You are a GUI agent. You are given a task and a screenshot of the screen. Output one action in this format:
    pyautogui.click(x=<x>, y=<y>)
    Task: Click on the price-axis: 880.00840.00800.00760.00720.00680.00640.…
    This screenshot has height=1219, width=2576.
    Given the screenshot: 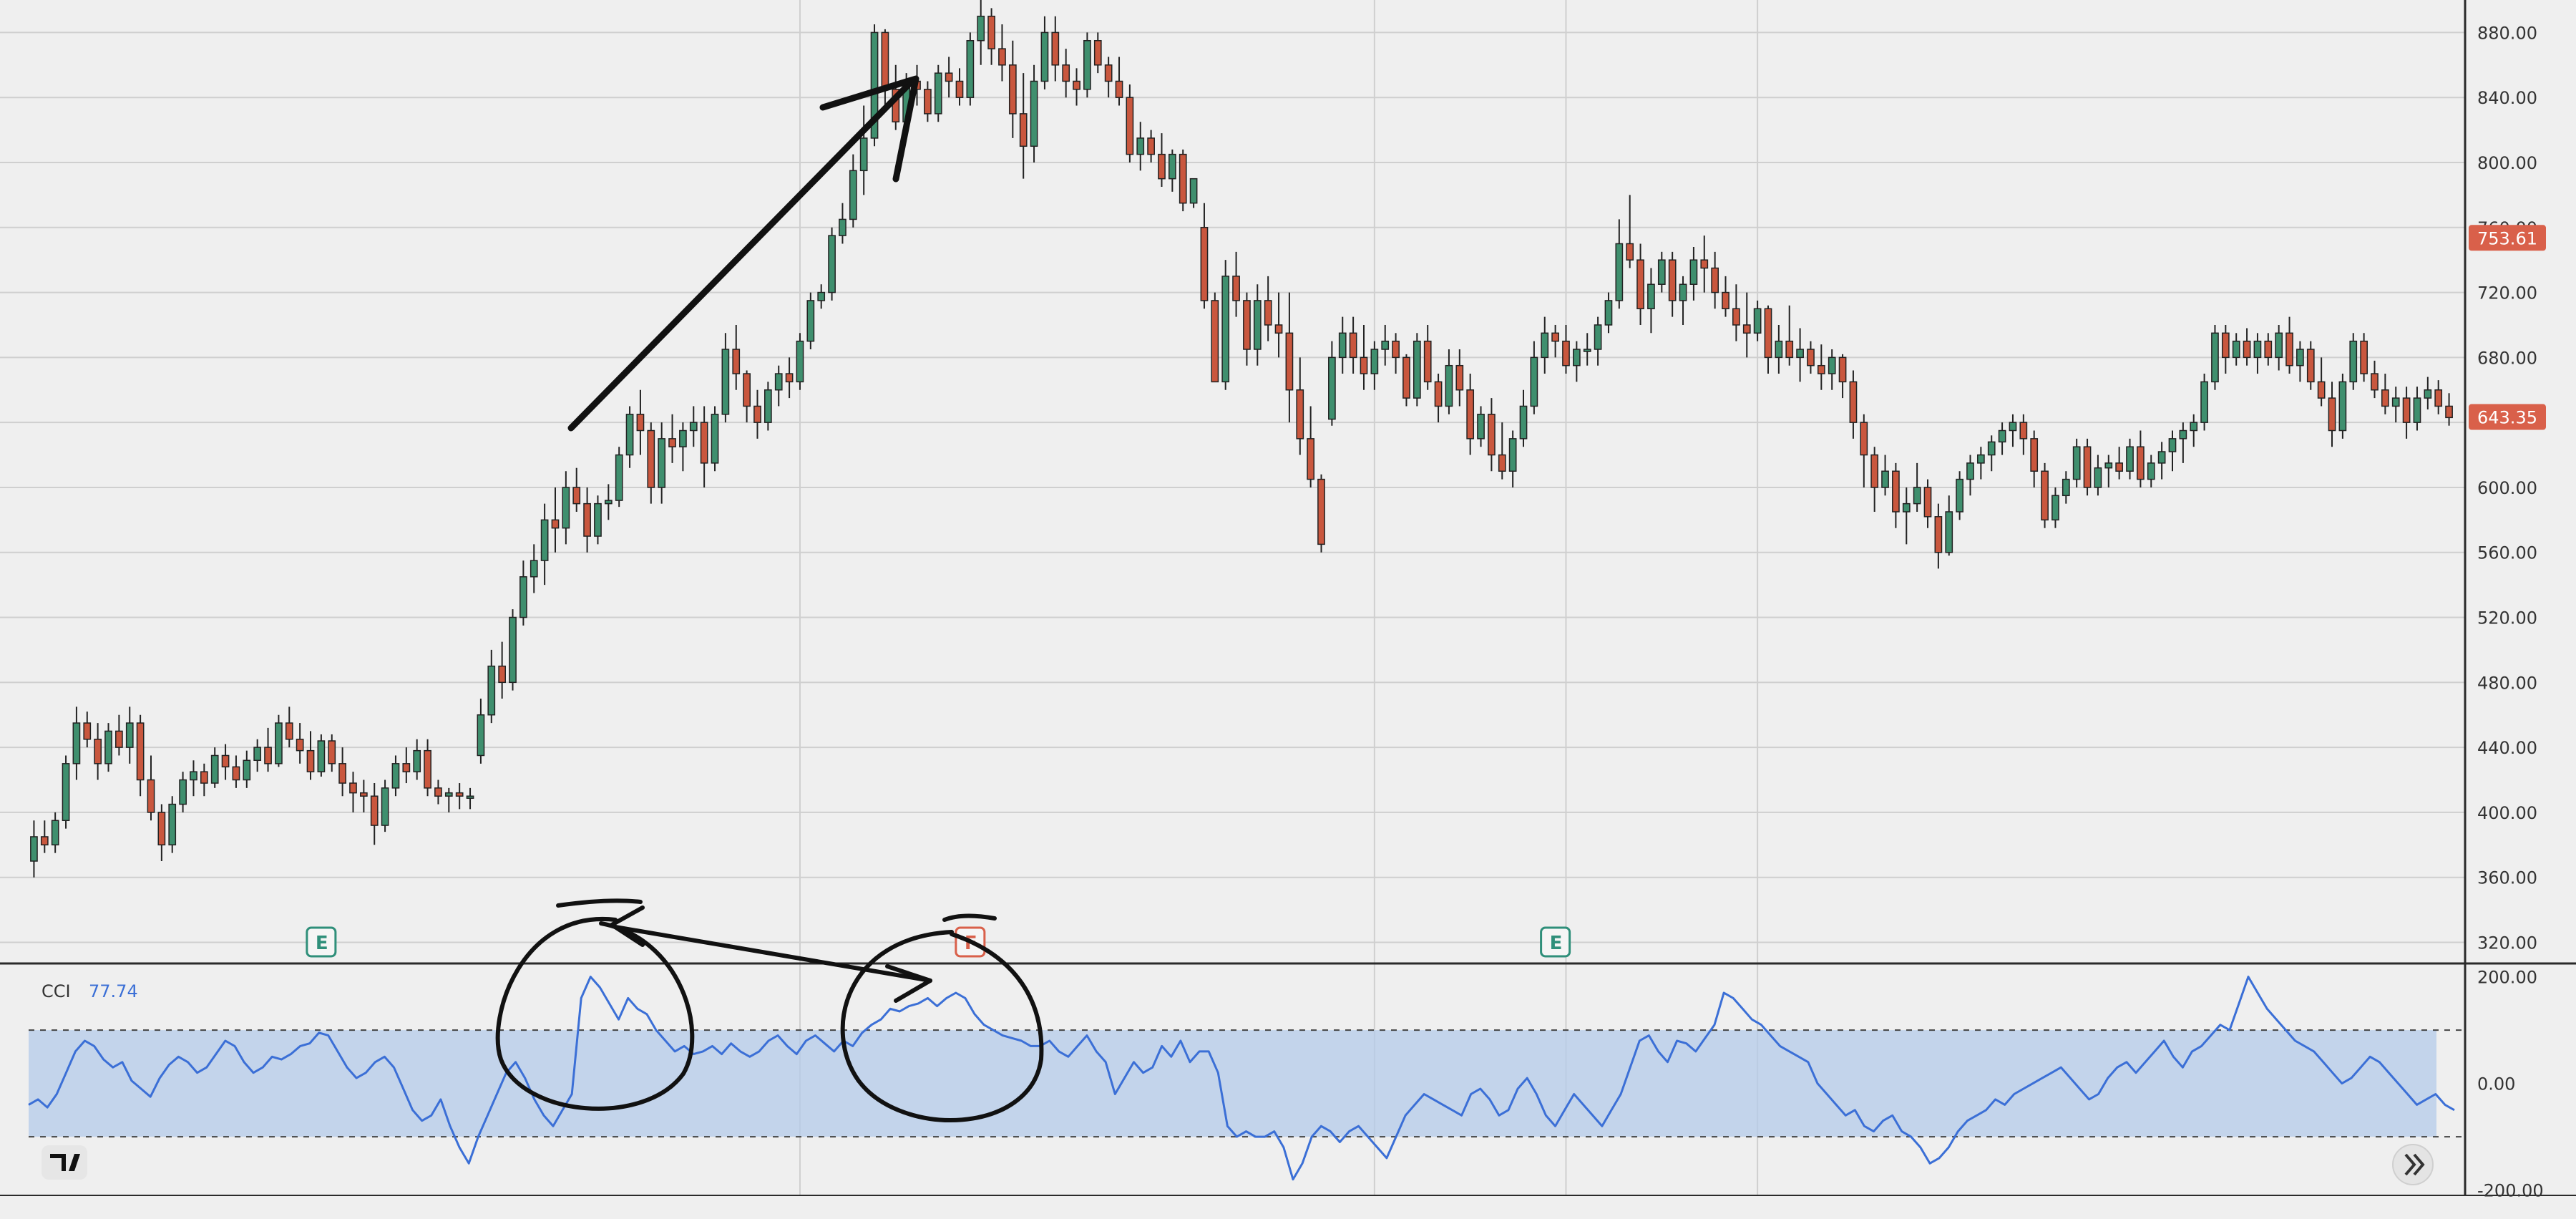 What is the action you would take?
    pyautogui.click(x=2507, y=488)
    